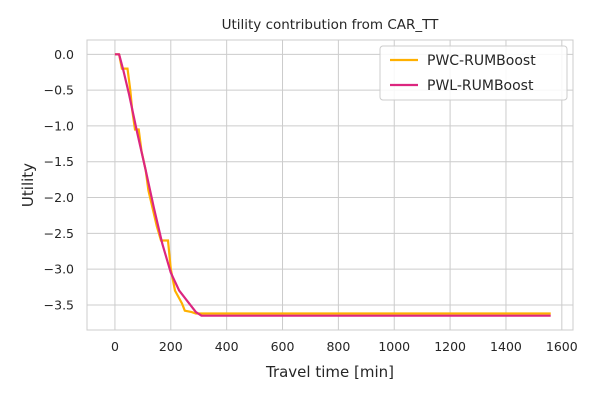 This screenshot has height=400, width=600. What do you see at coordinates (59, 304) in the screenshot?
I see `y-tick-label: −3.5` at bounding box center [59, 304].